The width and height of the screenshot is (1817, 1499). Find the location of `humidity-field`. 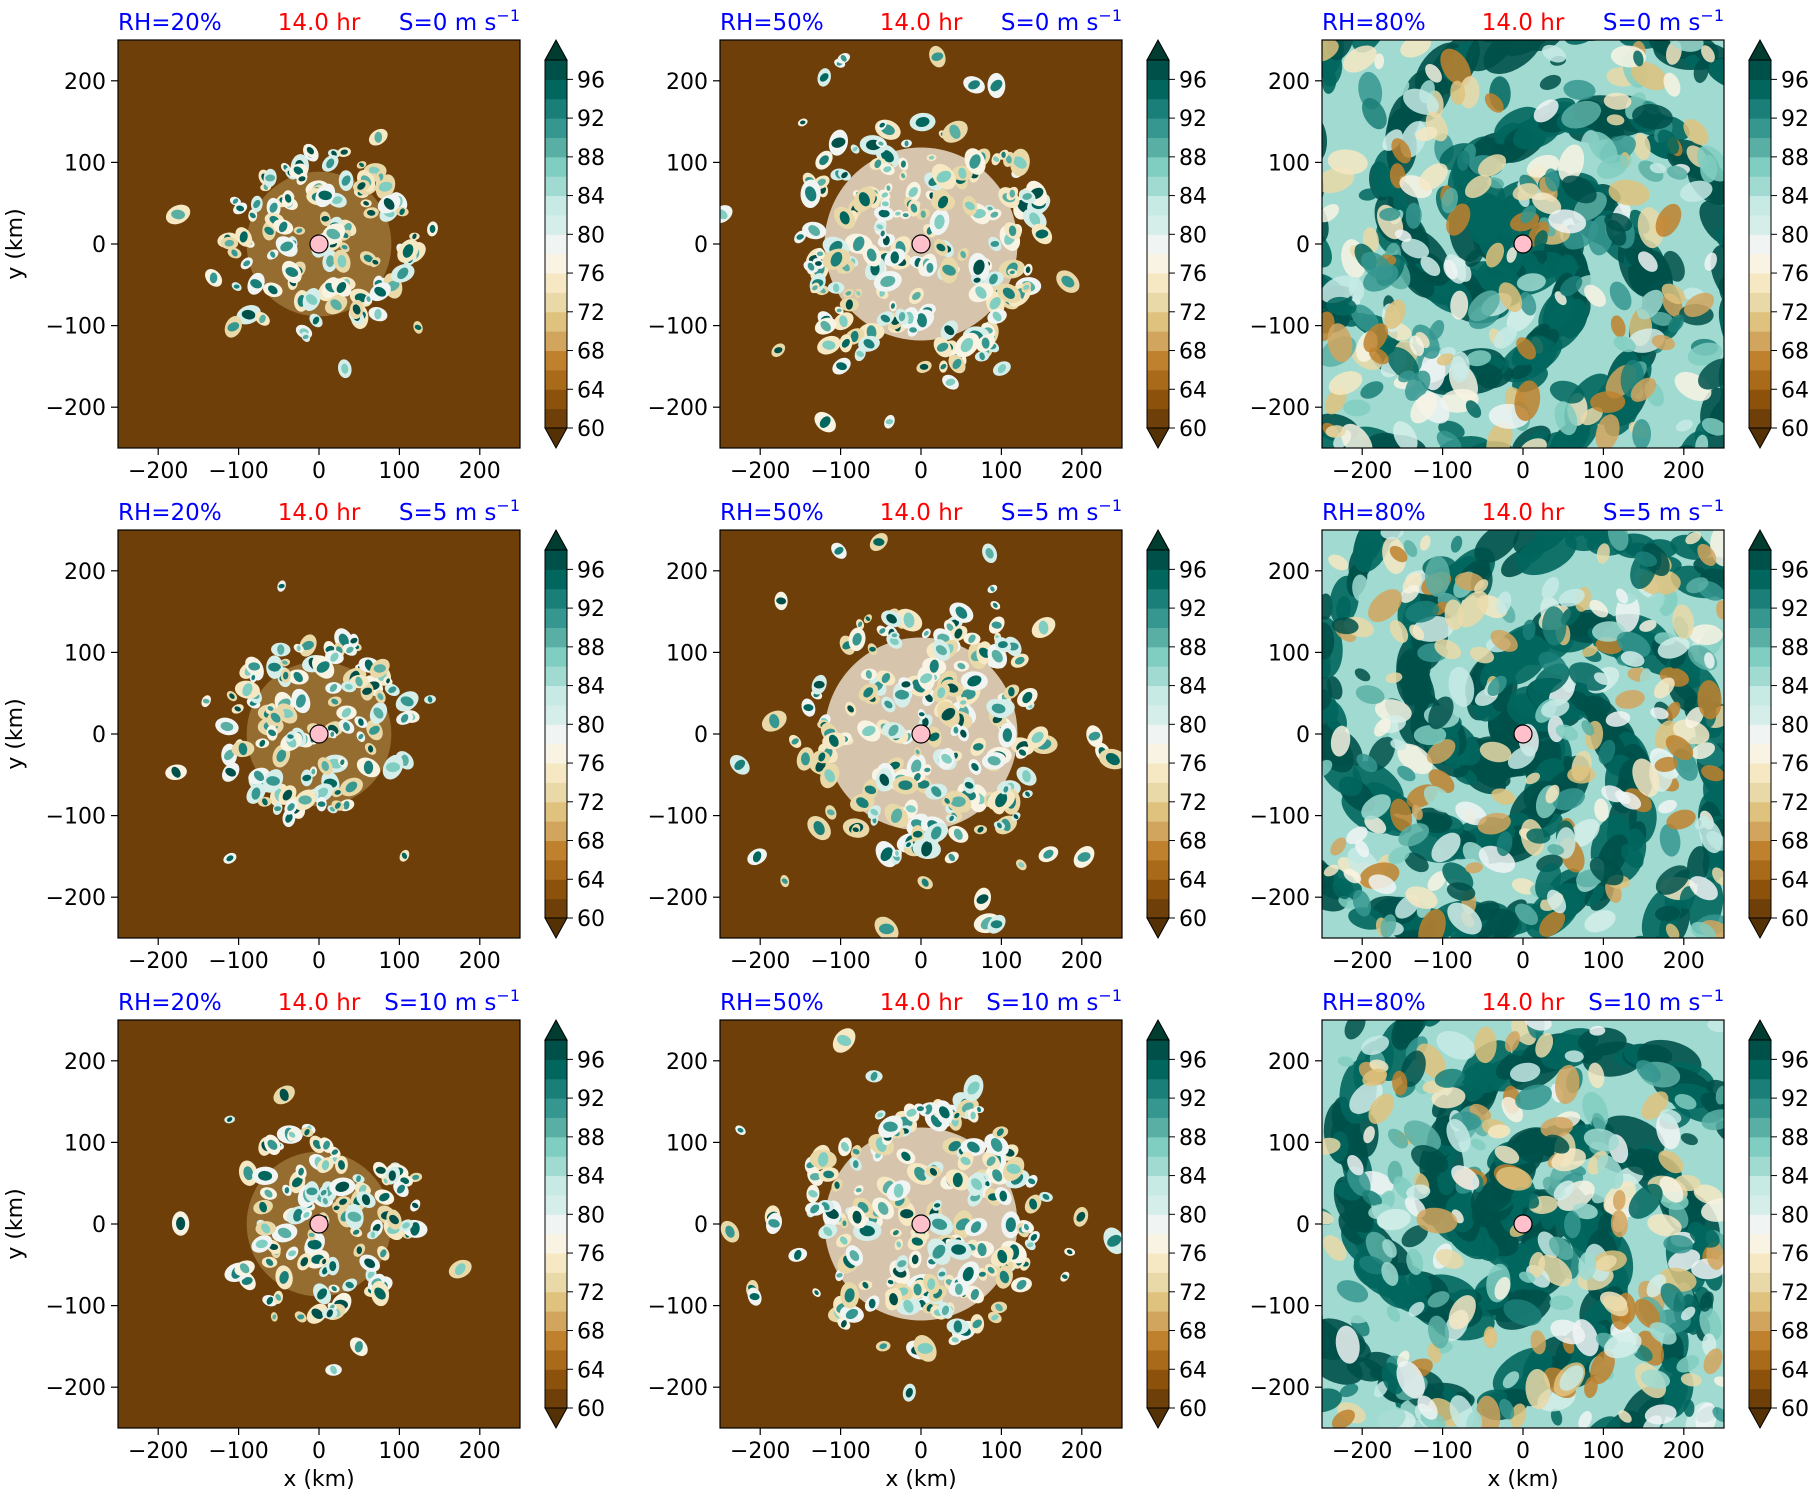

humidity-field is located at coordinates (1523, 734).